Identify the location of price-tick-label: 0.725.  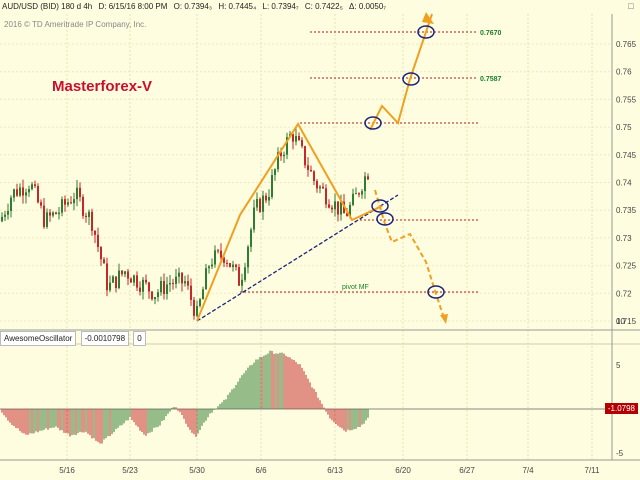
(626, 266).